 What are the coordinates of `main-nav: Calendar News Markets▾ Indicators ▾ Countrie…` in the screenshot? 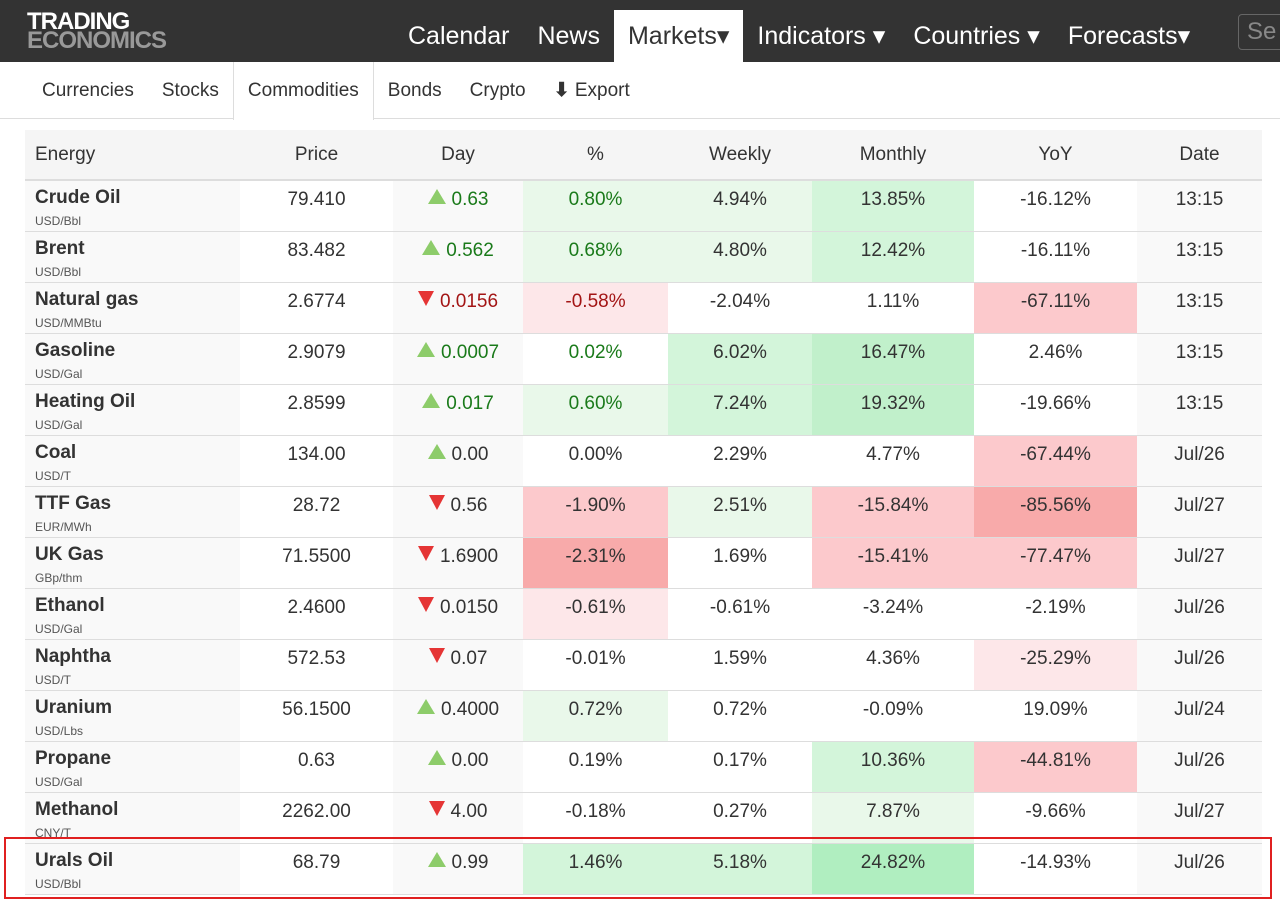 It's located at (799, 36).